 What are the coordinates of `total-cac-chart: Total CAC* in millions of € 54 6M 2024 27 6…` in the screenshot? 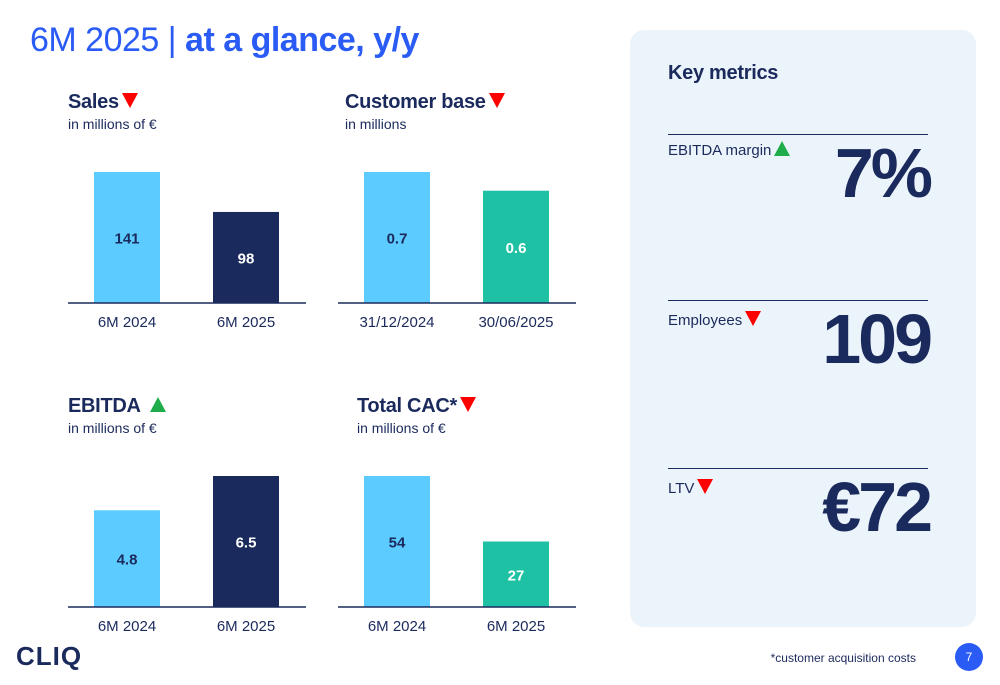 It's located at (473, 514).